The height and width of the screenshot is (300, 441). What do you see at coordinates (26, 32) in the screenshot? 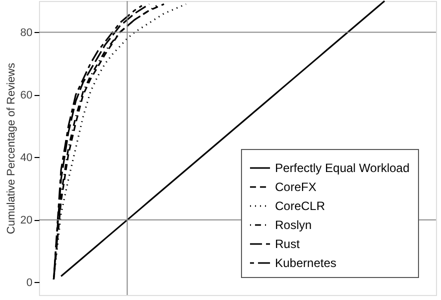
I see `y-tick-label: 80` at bounding box center [26, 32].